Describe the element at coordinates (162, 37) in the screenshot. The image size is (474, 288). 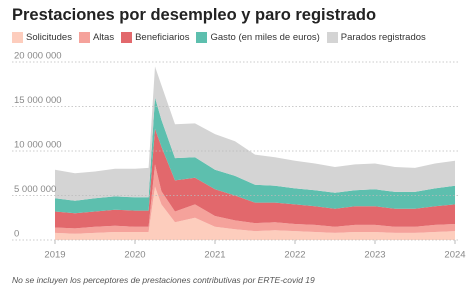
I see `legend-label: Beneficiarios` at that location.